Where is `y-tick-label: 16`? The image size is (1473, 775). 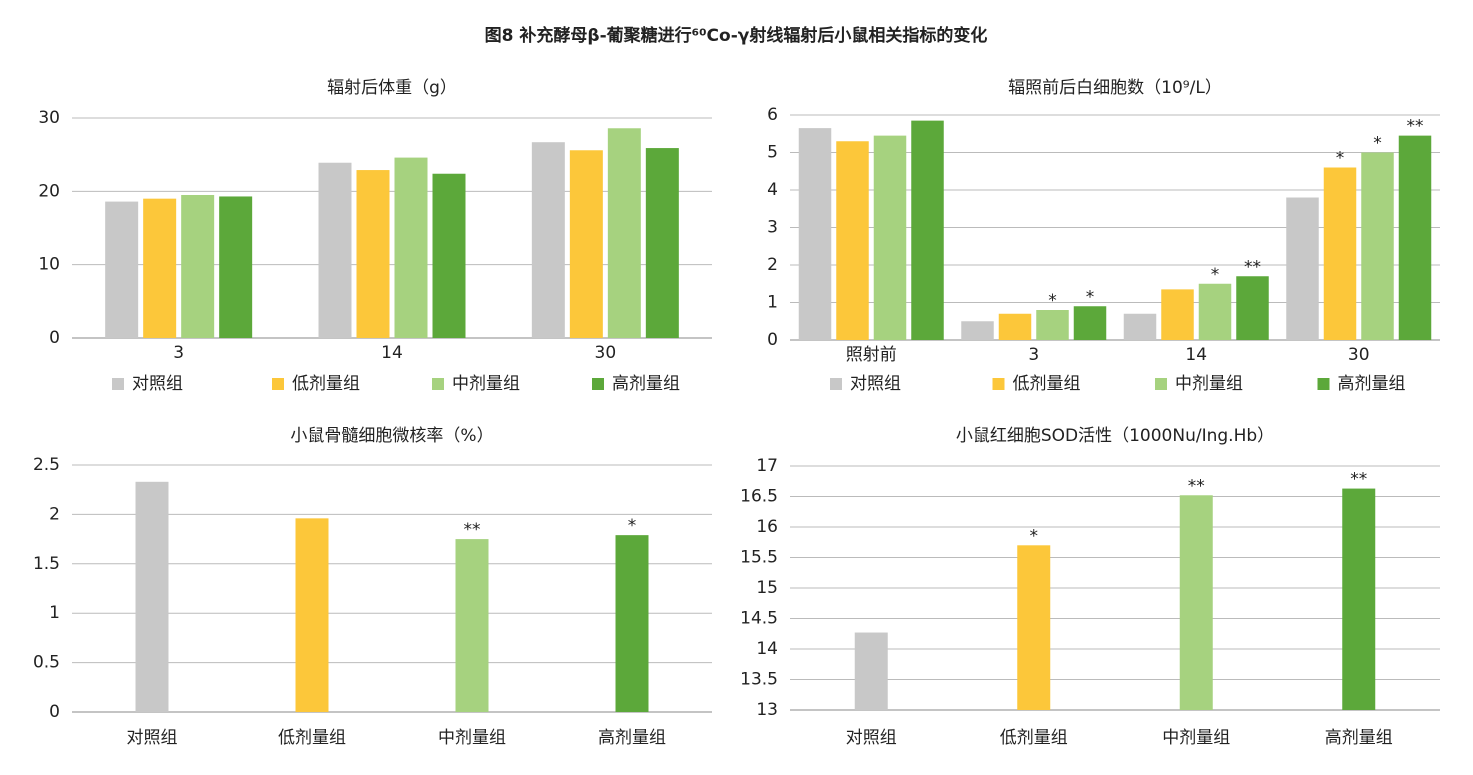 y-tick-label: 16 is located at coordinates (767, 527).